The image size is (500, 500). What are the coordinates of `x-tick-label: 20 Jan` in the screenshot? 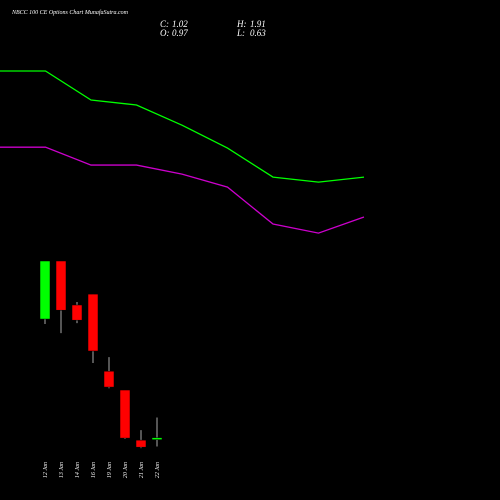 It's located at (126, 470).